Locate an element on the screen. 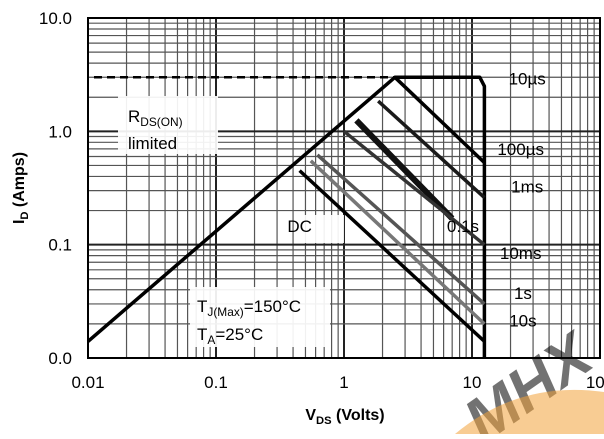 This screenshot has height=439, width=604. rds-annotation-box is located at coordinates (168, 125).